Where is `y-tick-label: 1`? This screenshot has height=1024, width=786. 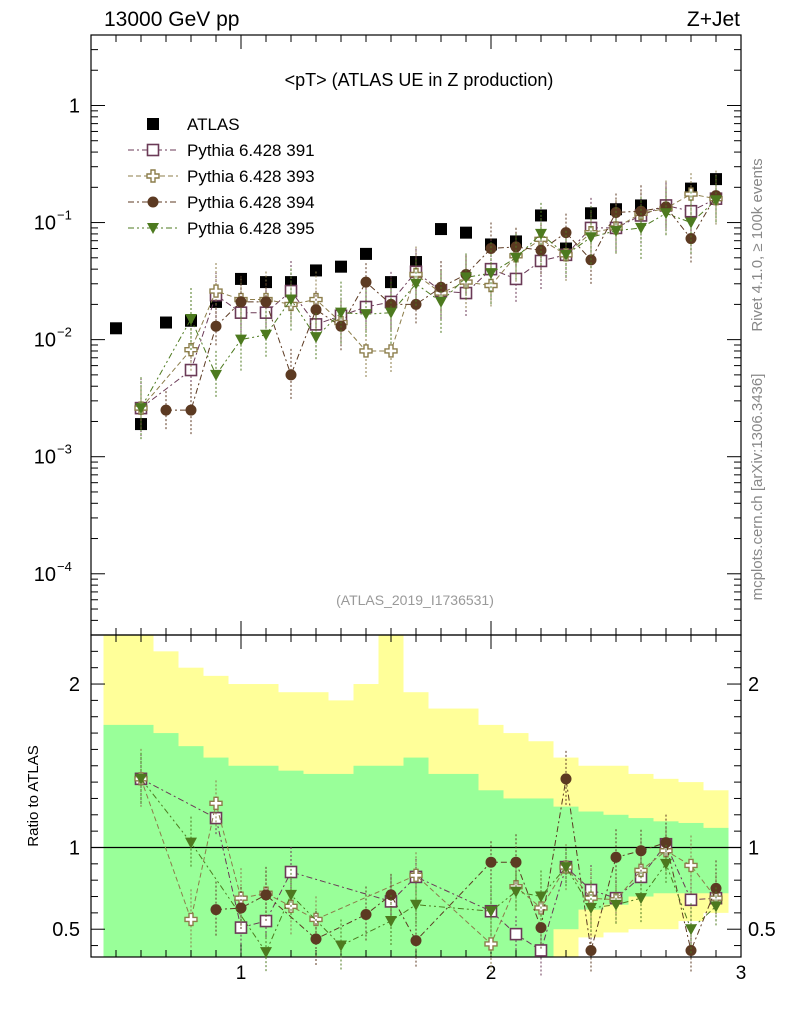
y-tick-label: 1 is located at coordinates (74, 106).